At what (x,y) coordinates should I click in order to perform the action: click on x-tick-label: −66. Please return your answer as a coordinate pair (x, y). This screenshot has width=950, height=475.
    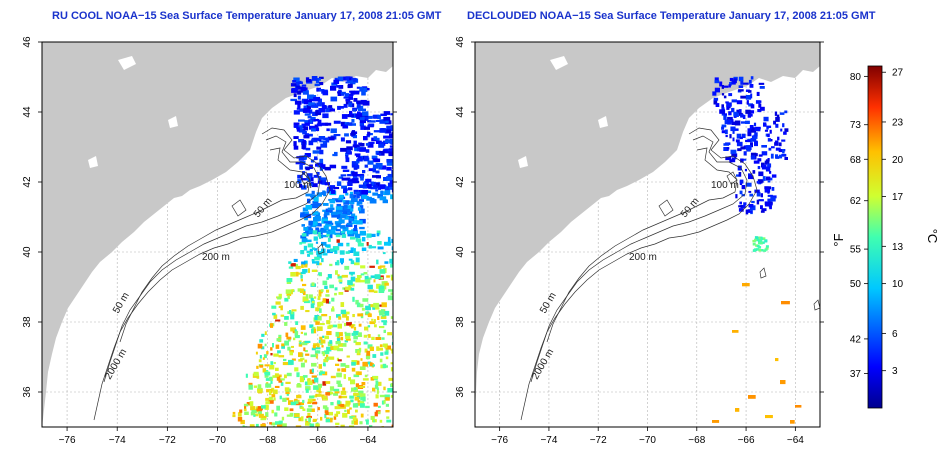
    Looking at the image, I should click on (746, 440).